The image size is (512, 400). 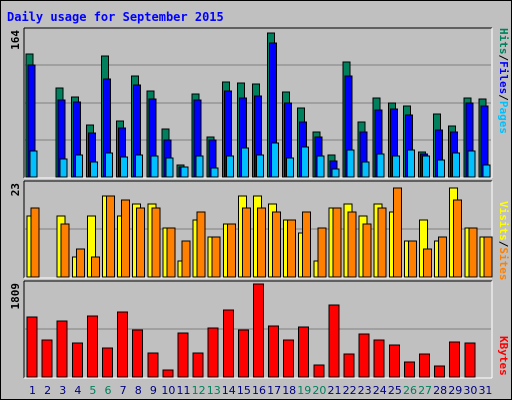 I want to click on x-tick-day-29: 29, so click(x=455, y=390).